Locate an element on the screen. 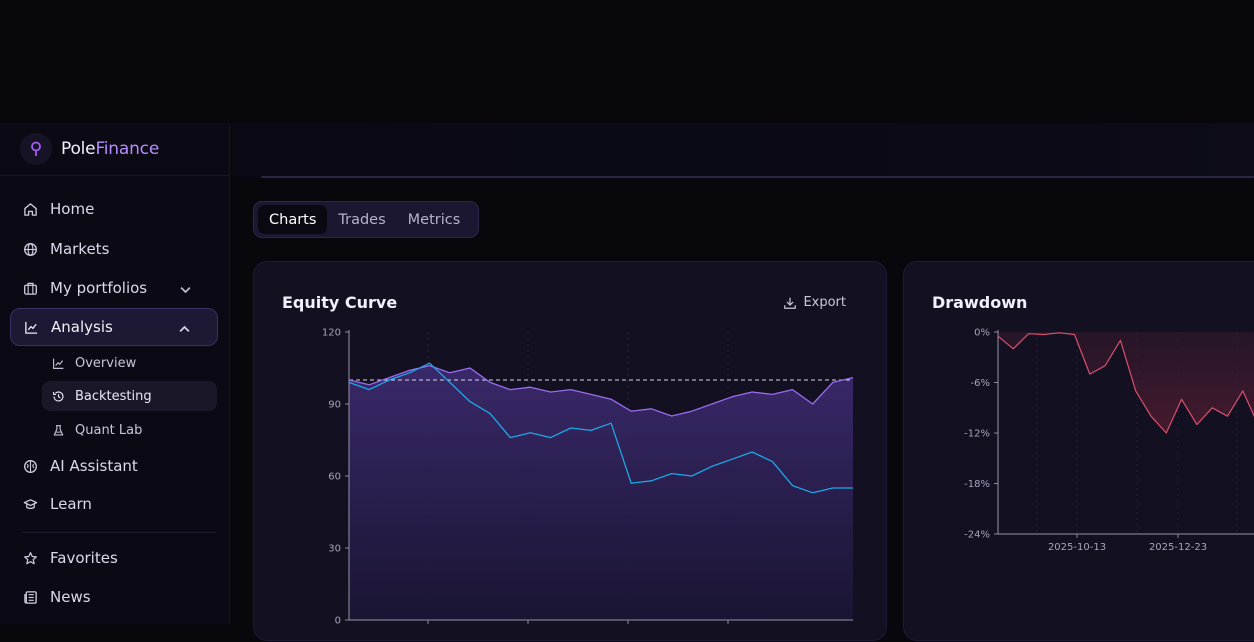 The width and height of the screenshot is (1254, 642). sidebar-subitem-label: Quant Lab is located at coordinates (109, 430).